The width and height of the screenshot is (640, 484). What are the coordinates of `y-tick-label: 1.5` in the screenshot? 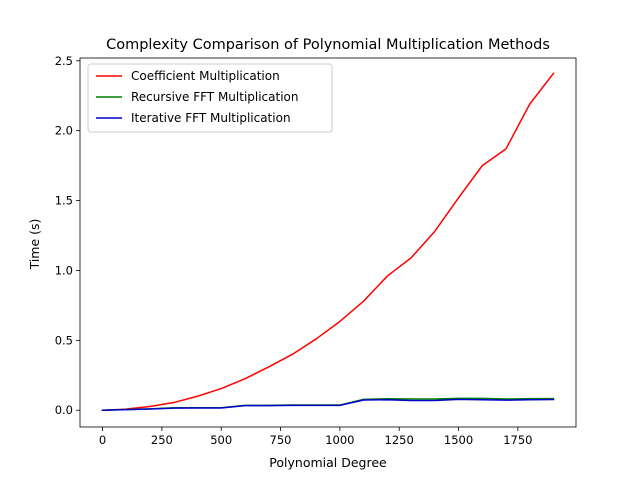 It's located at (64, 201).